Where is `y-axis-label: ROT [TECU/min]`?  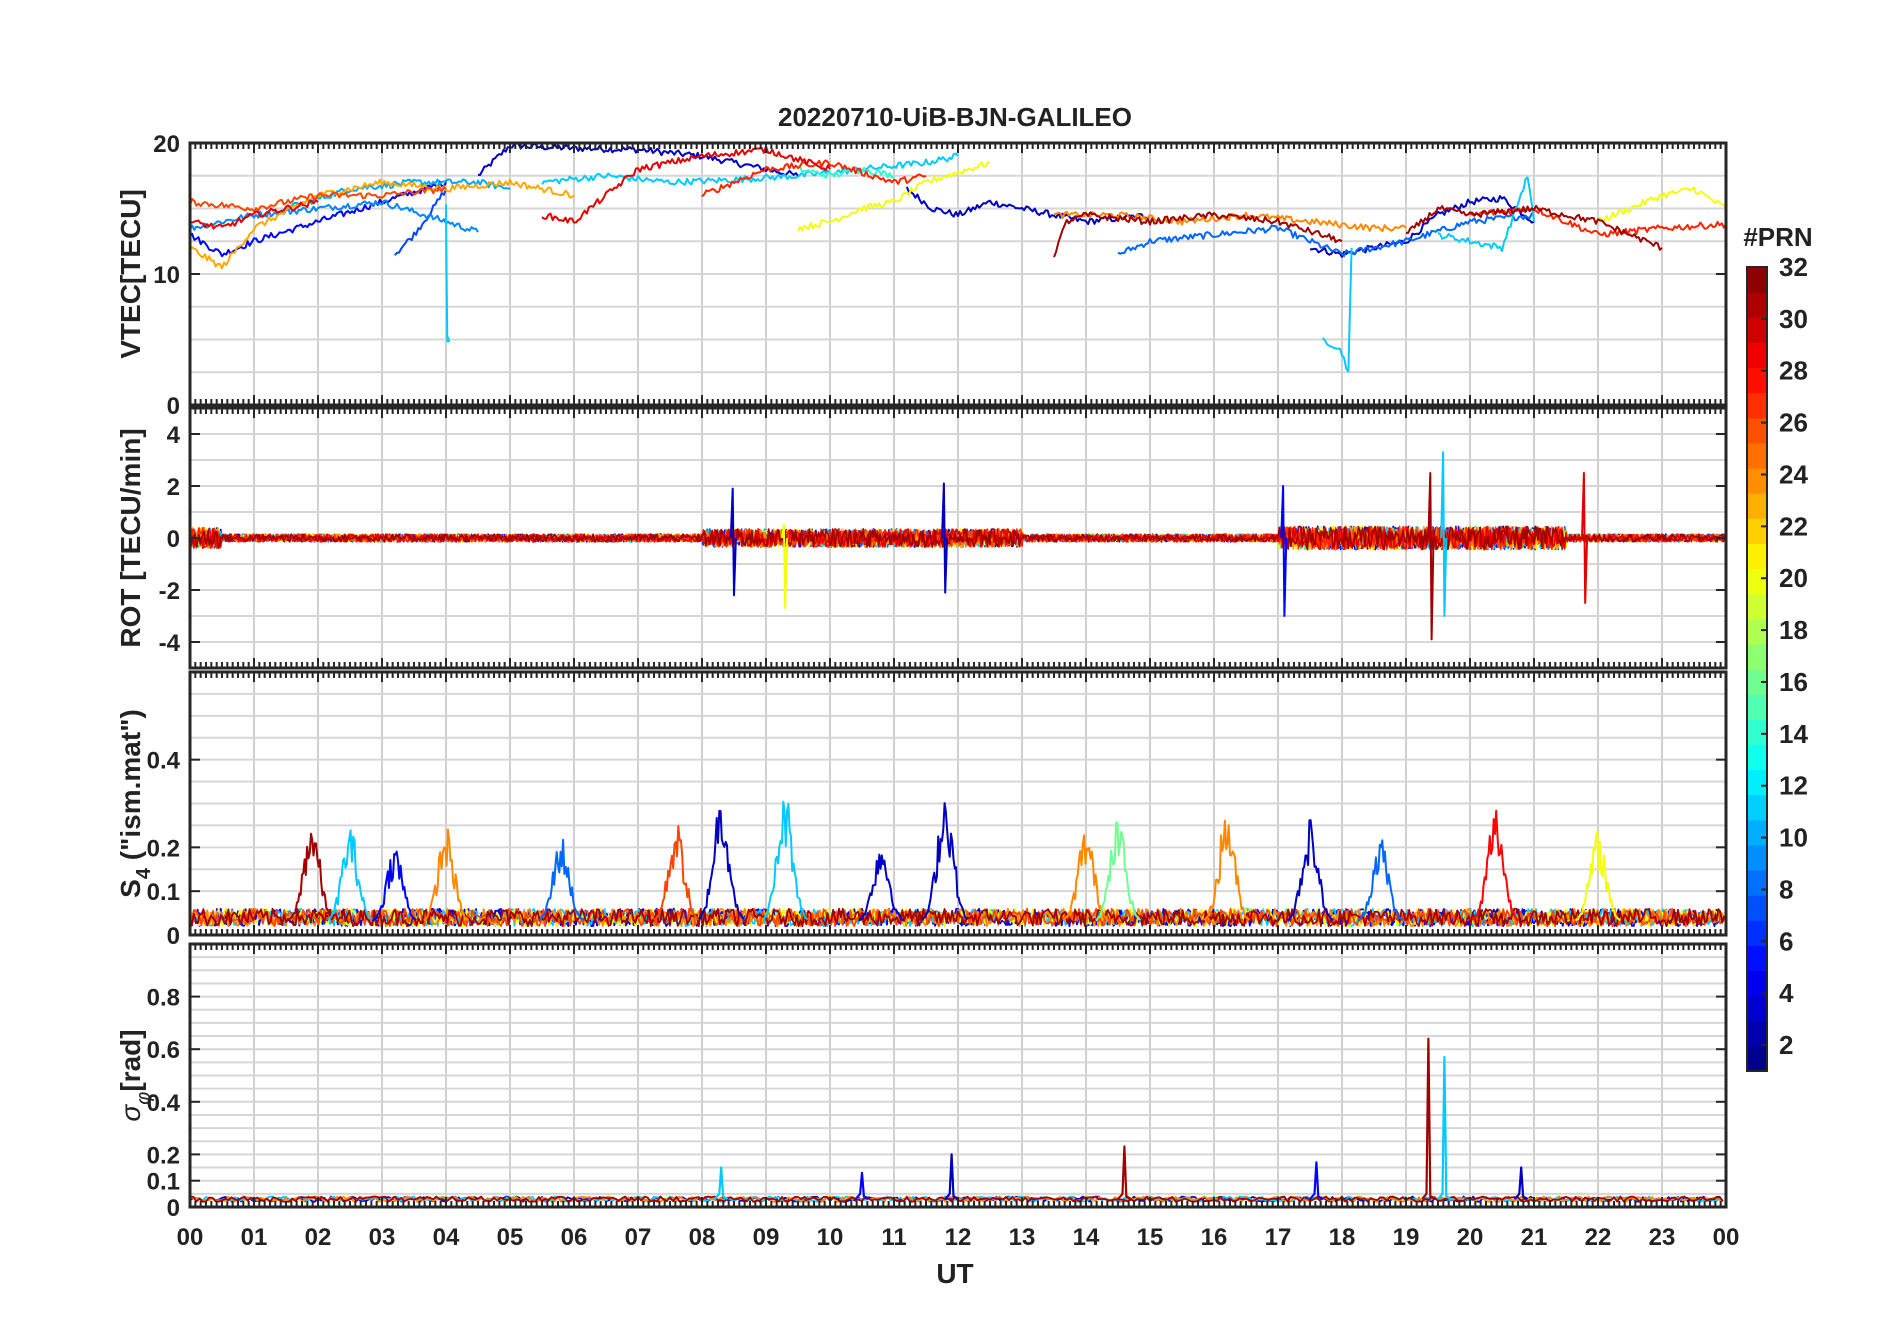
y-axis-label: ROT [TECU/min] is located at coordinates (130, 537).